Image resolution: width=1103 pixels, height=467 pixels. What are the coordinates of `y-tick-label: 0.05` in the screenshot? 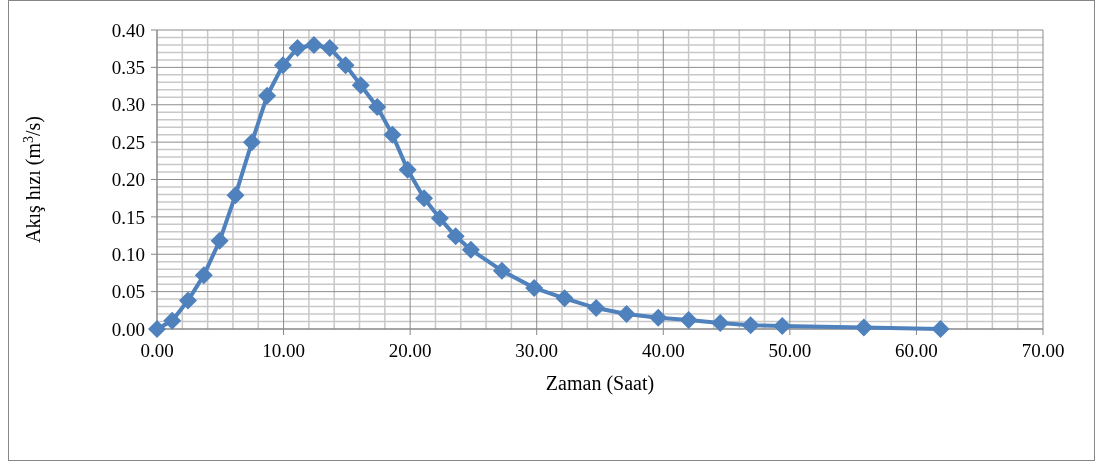 It's located at (128, 292).